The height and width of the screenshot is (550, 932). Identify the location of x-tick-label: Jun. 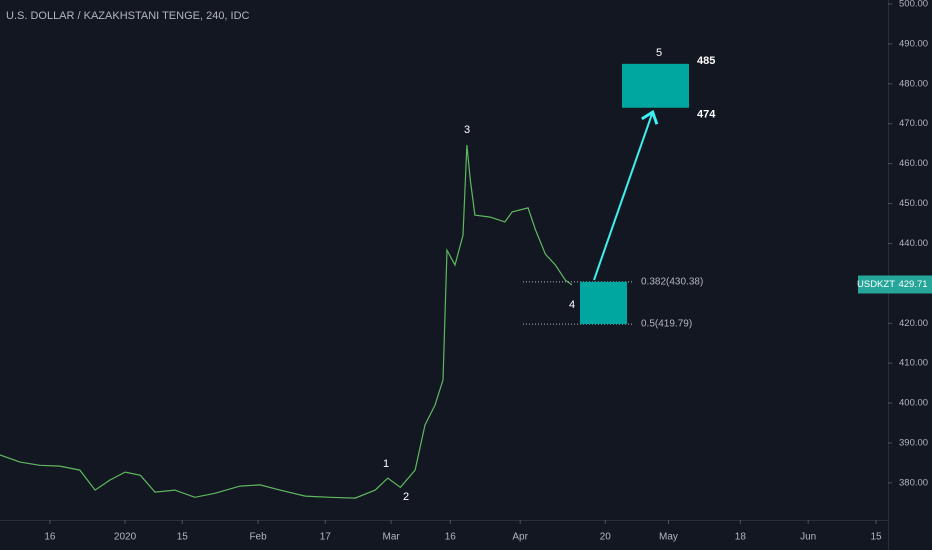
(808, 537).